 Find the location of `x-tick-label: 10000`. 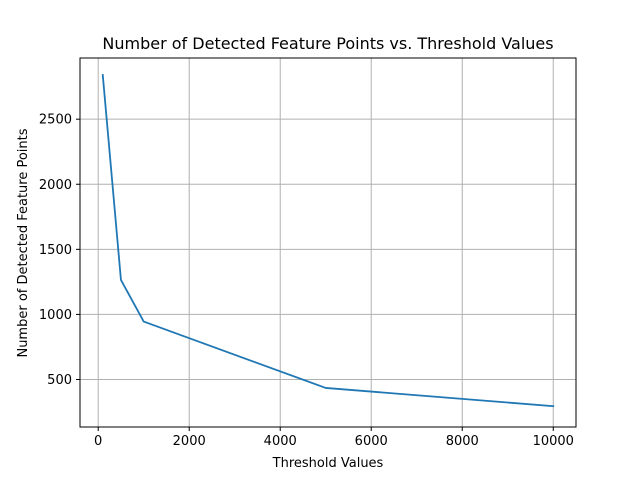

x-tick-label: 10000 is located at coordinates (553, 441).